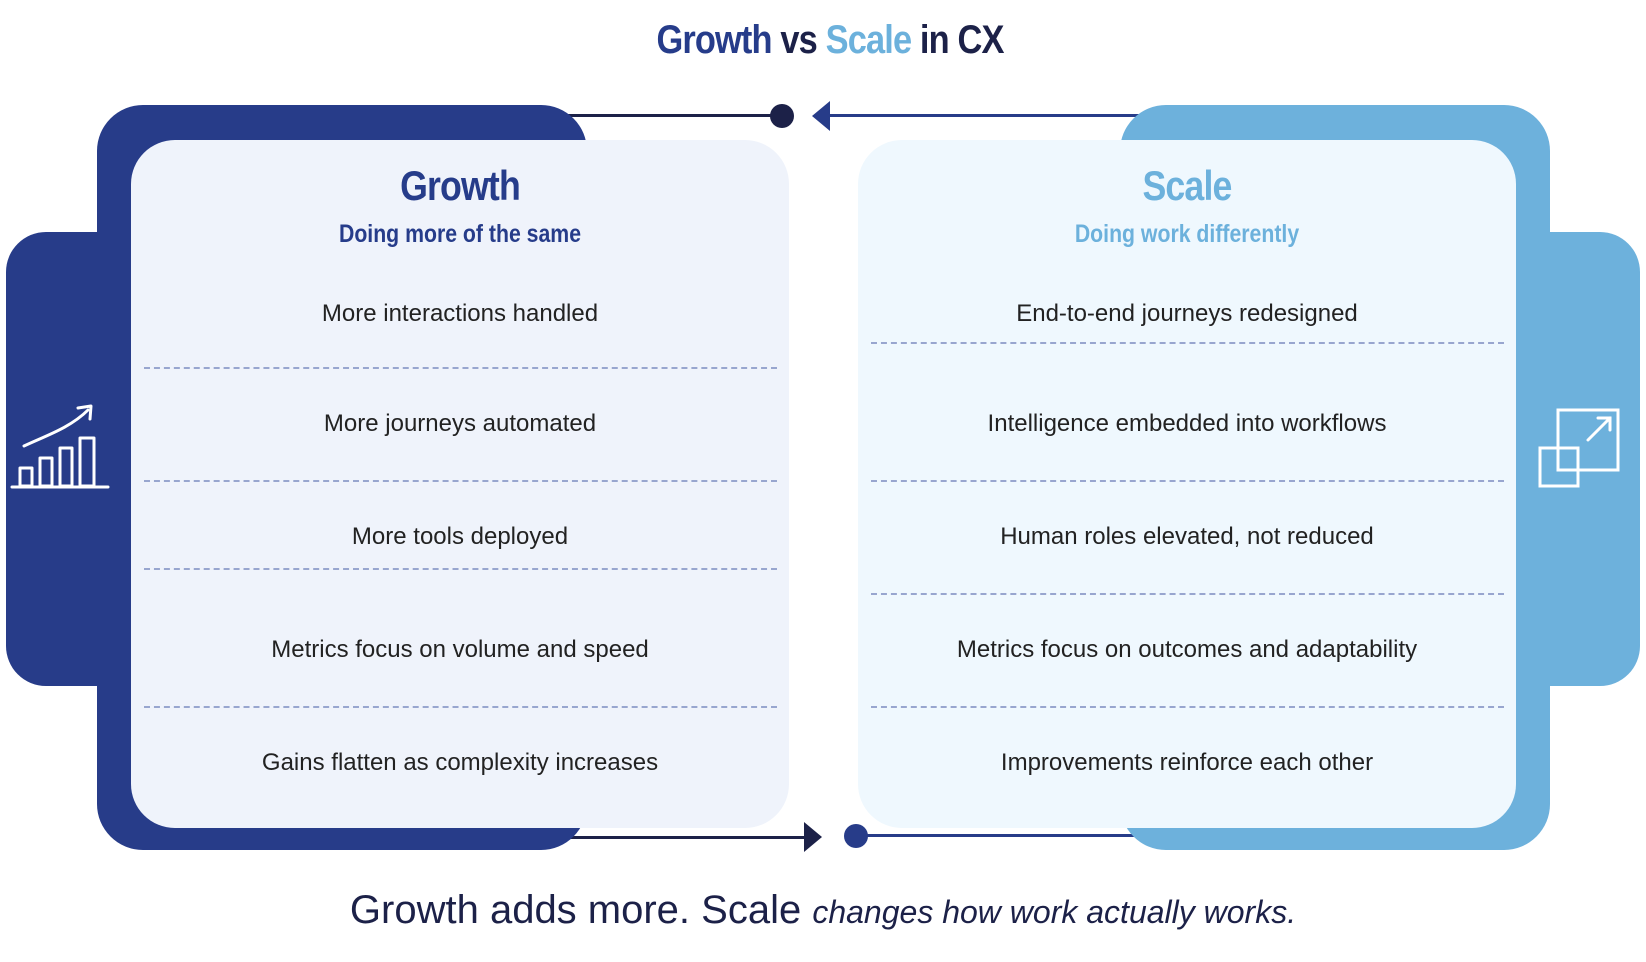 Image resolution: width=1646 pixels, height=962 pixels. Describe the element at coordinates (1579, 448) in the screenshot. I see `expand-squares-icon` at that location.